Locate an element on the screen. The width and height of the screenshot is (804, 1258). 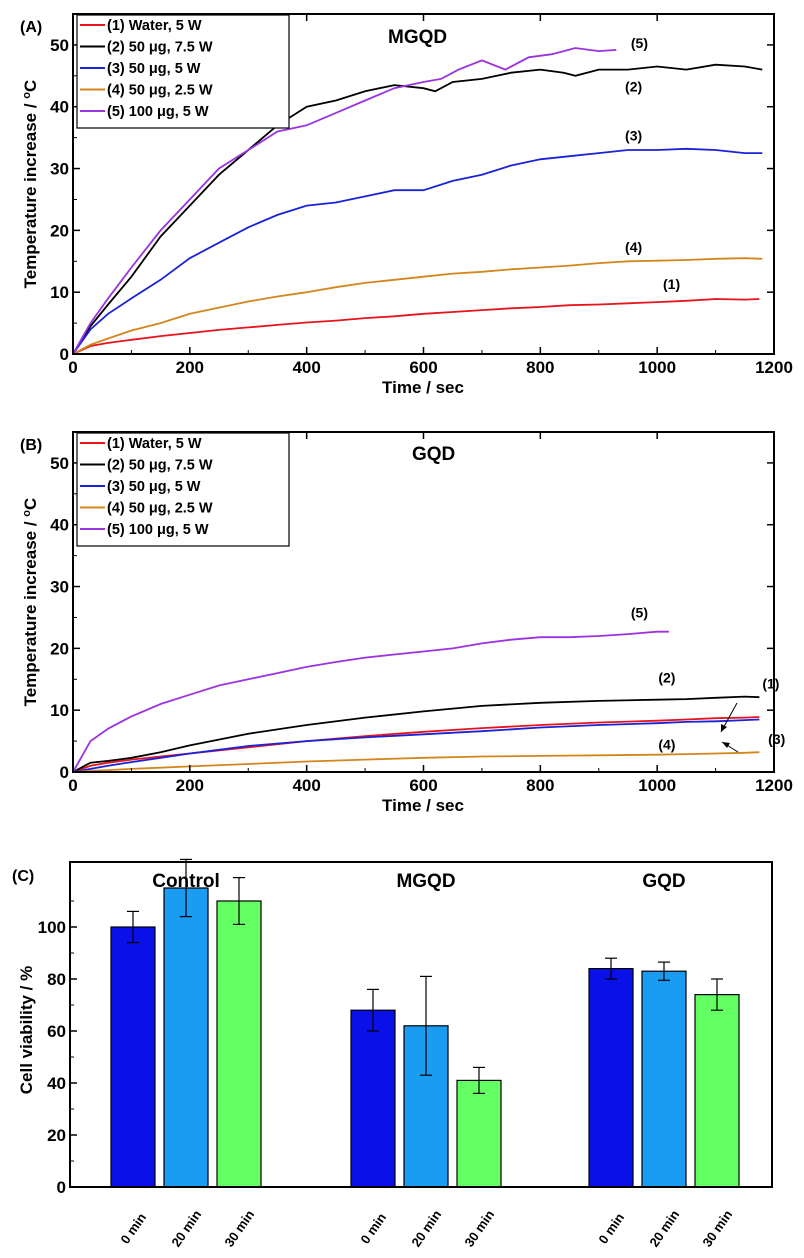
panel-b-series-4-line is located at coordinates (416, 762).